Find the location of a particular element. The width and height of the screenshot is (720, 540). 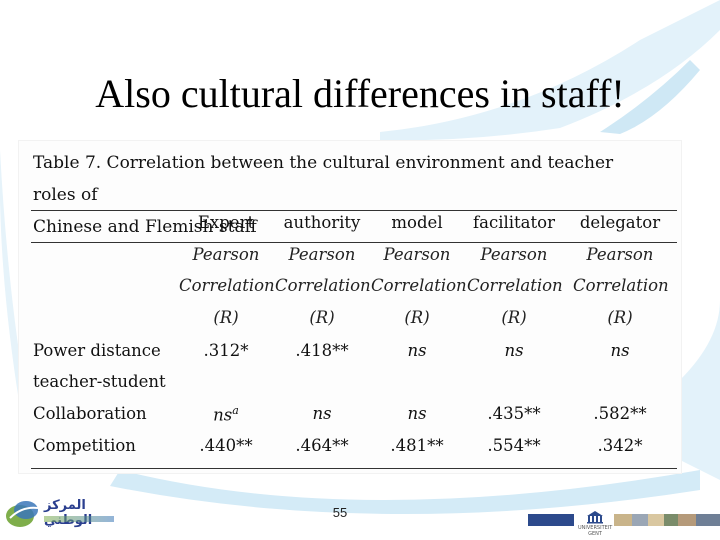

table-cell: .464** is located at coordinates (322, 445).